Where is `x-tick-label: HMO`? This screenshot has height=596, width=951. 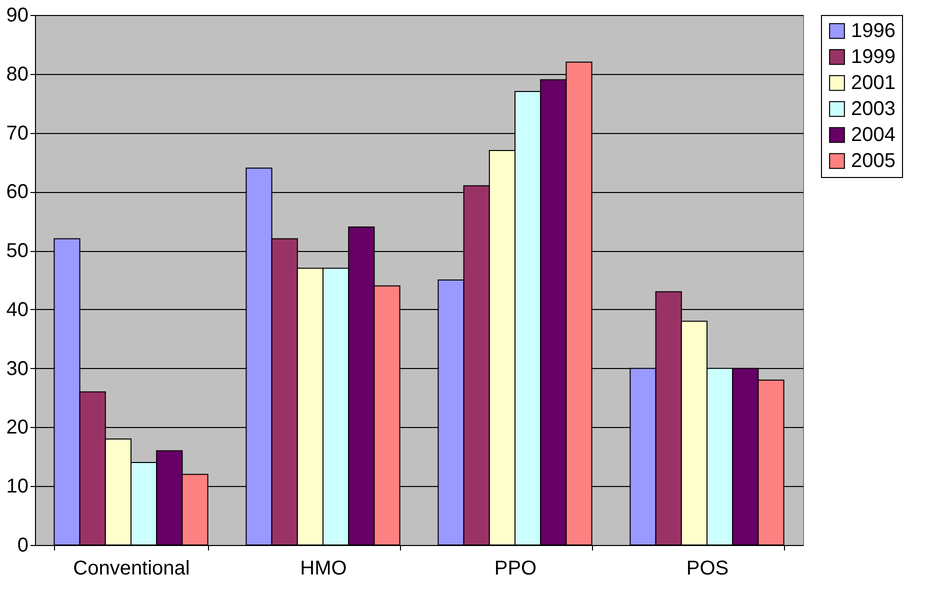
x-tick-label: HMO is located at coordinates (323, 569).